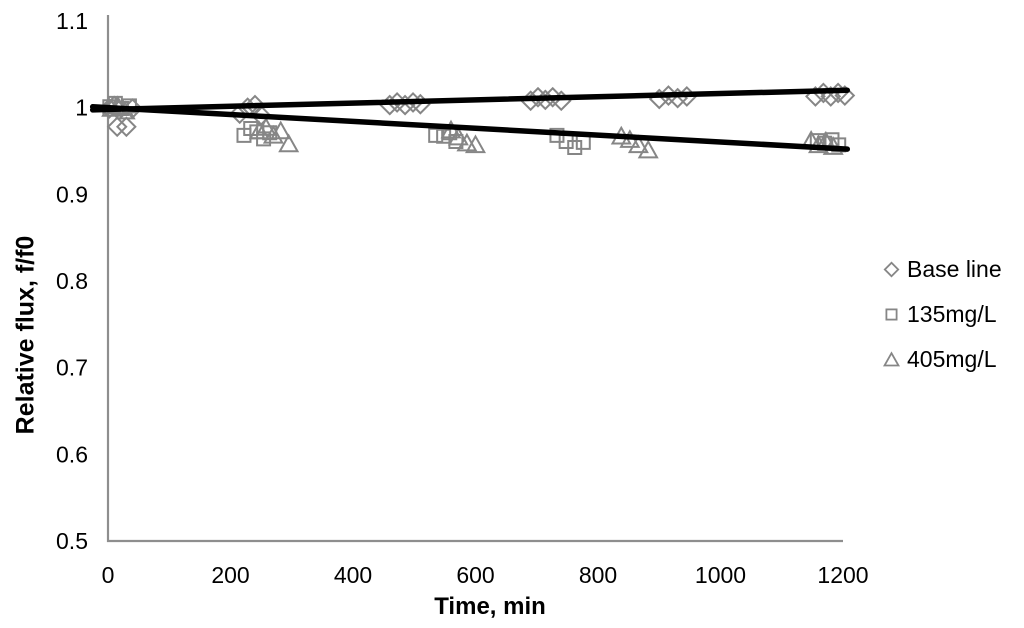  Describe the element at coordinates (952, 359) in the screenshot. I see `legend-label: 405mg/L` at that location.